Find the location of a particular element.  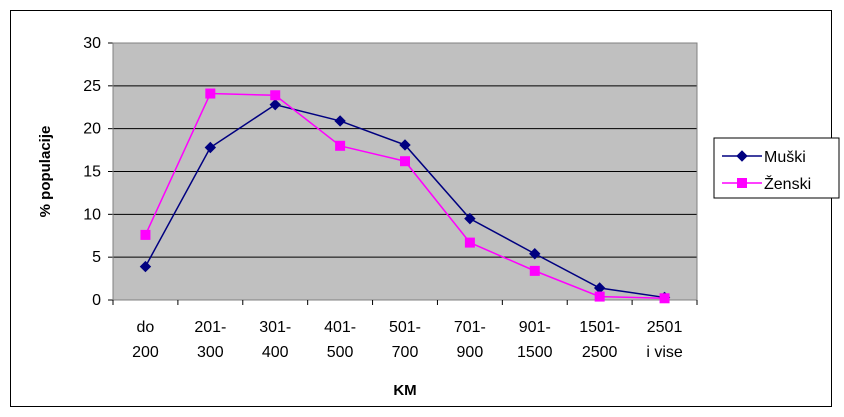

legend-item: Muški is located at coordinates (764, 157).